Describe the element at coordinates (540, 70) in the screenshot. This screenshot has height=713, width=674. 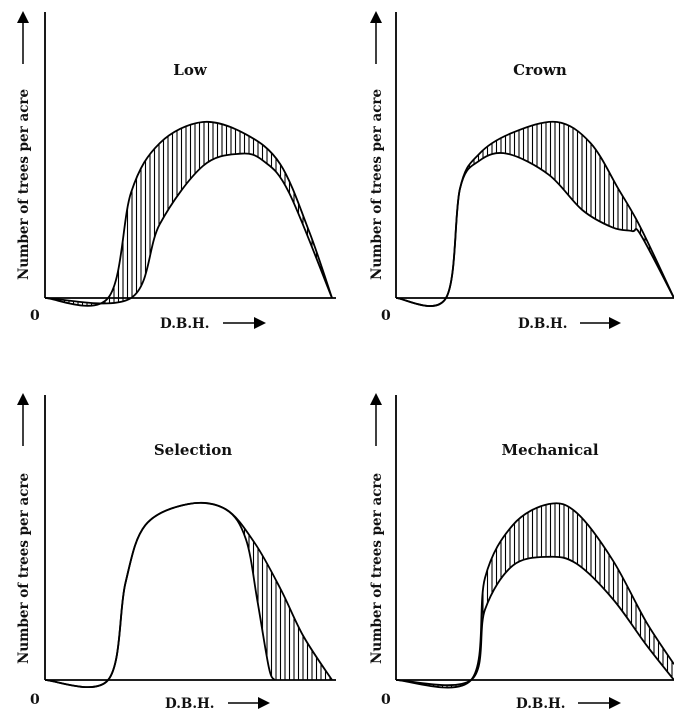
I see `panel-title: Crown` at that location.